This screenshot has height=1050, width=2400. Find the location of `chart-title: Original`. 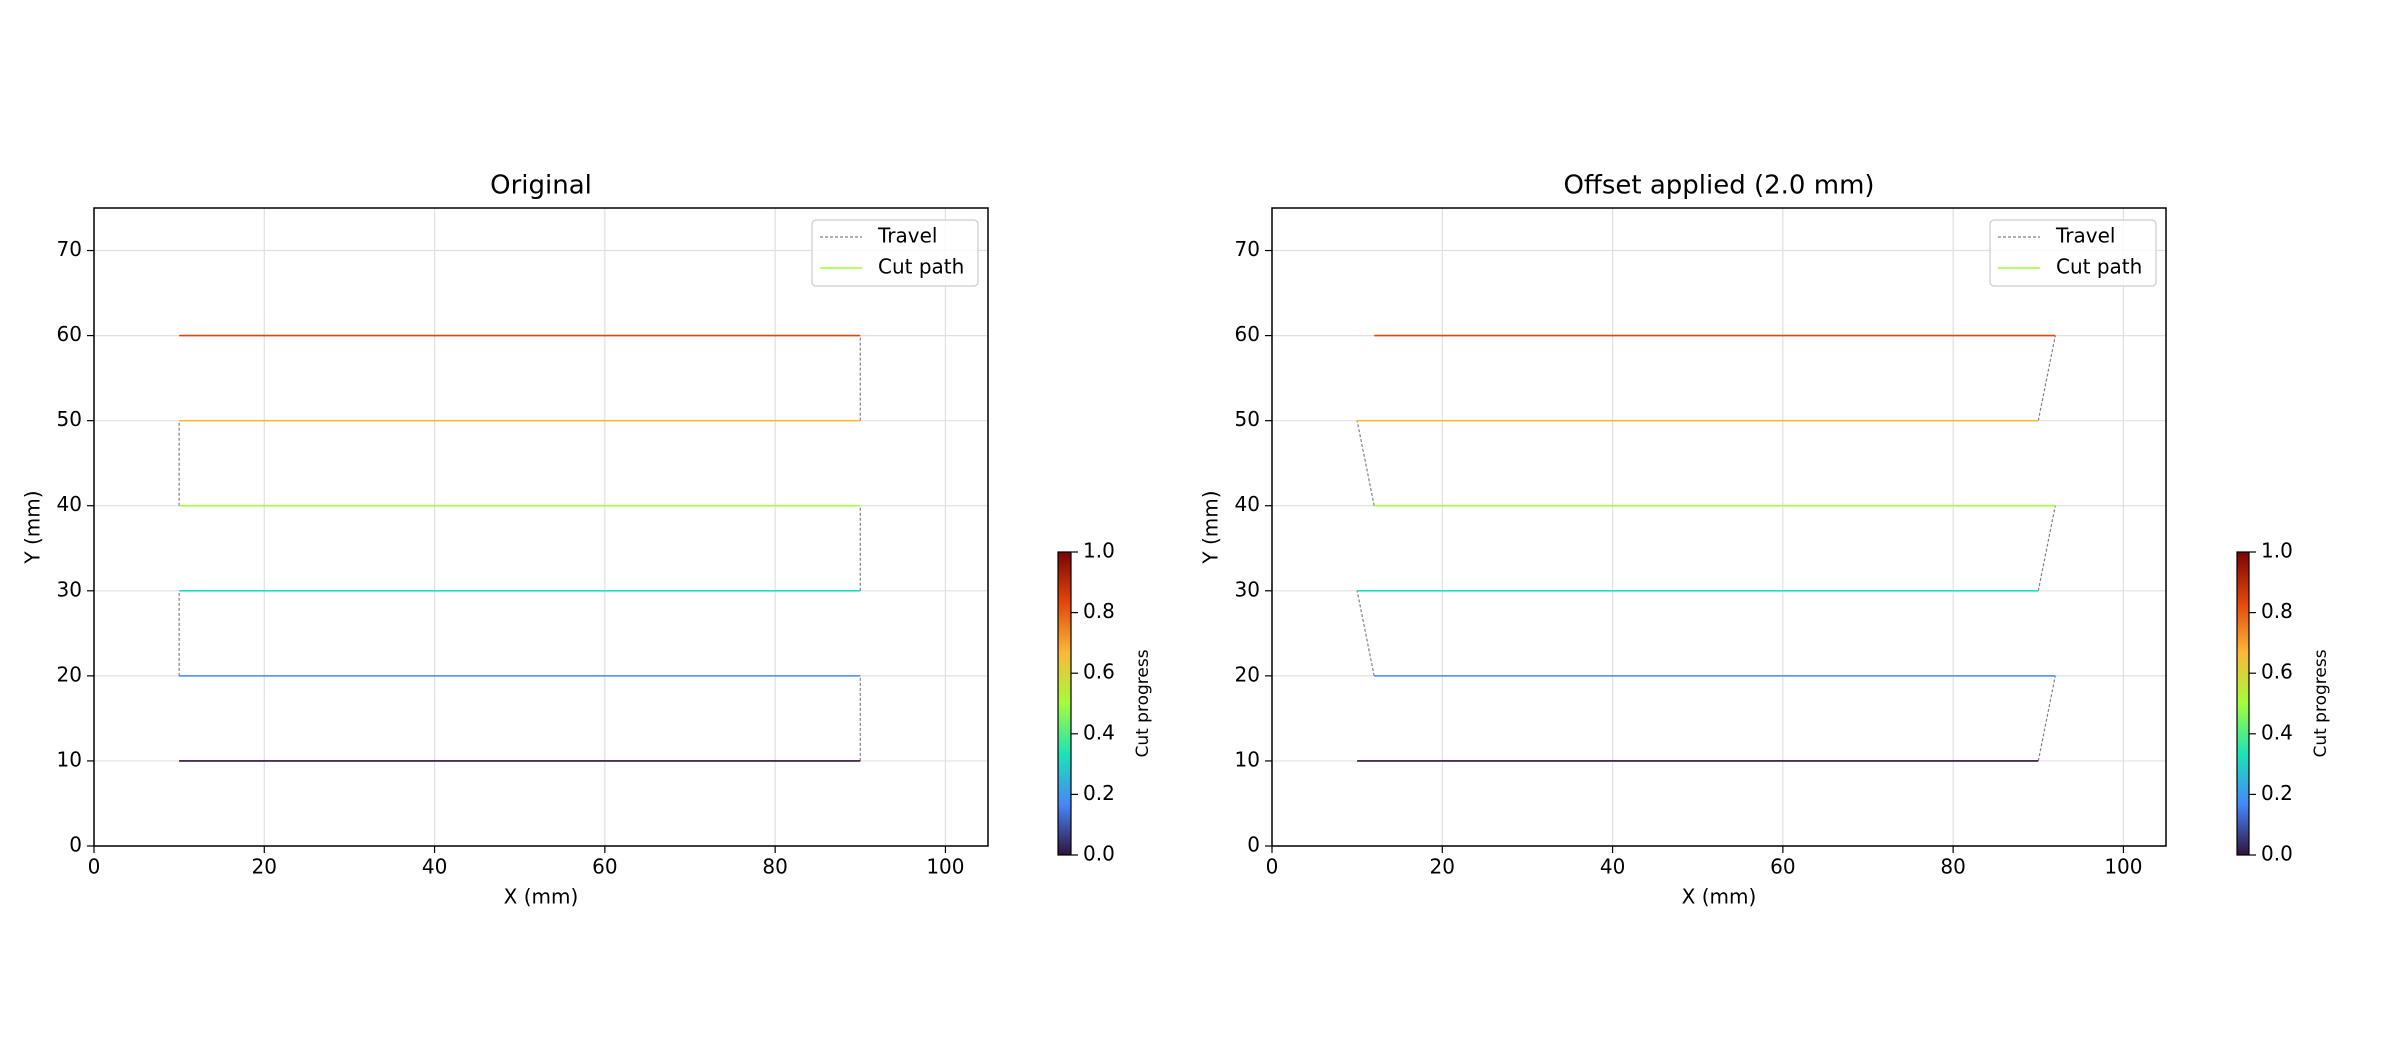

chart-title: Original is located at coordinates (541, 186).